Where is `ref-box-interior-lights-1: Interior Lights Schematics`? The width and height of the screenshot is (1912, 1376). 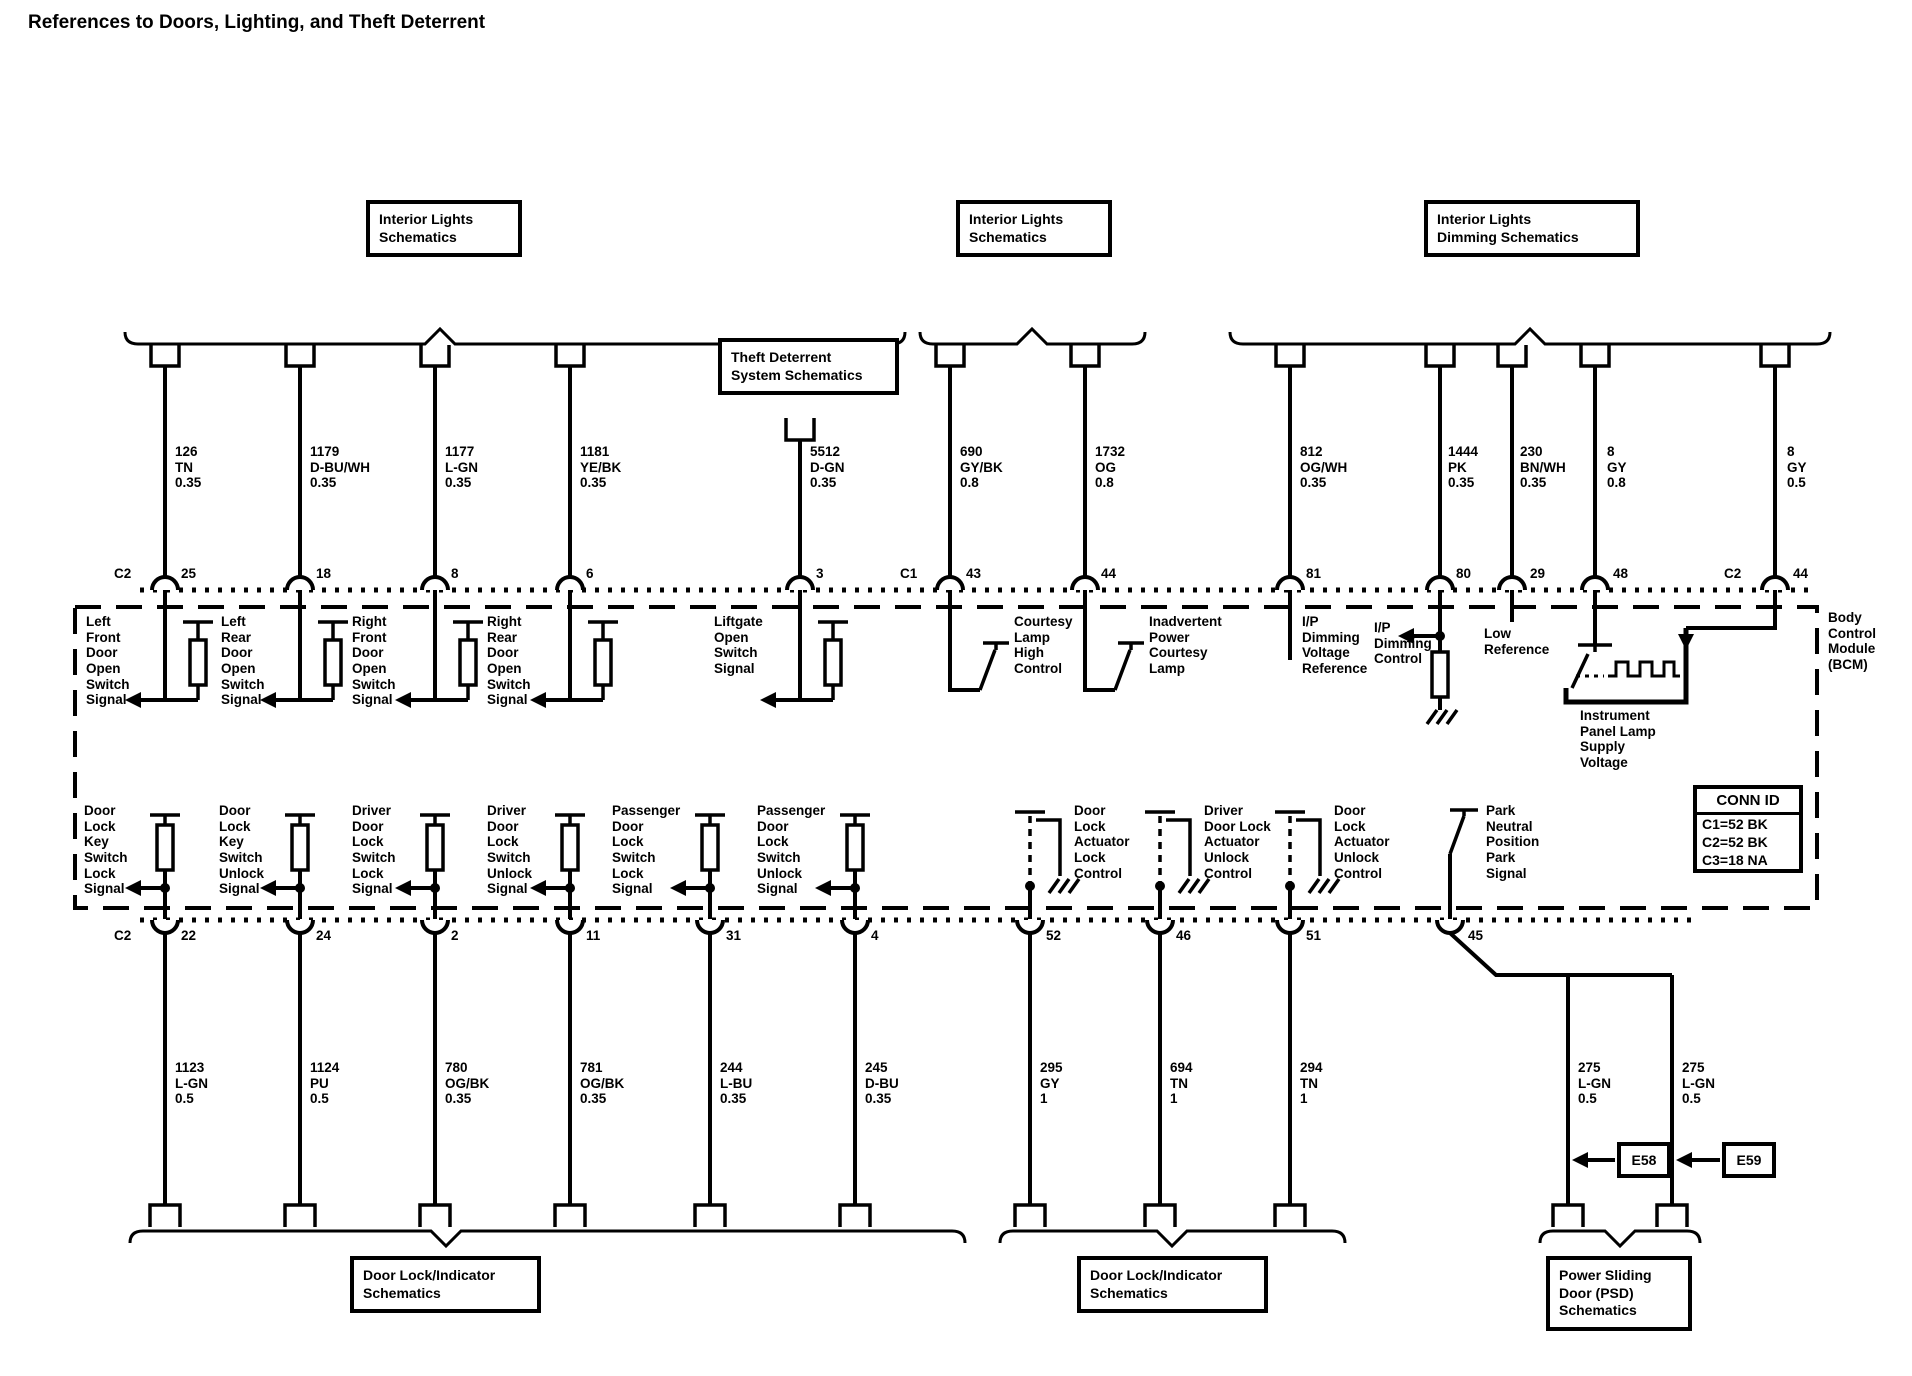 ref-box-interior-lights-1: Interior Lights Schematics is located at coordinates (444, 228).